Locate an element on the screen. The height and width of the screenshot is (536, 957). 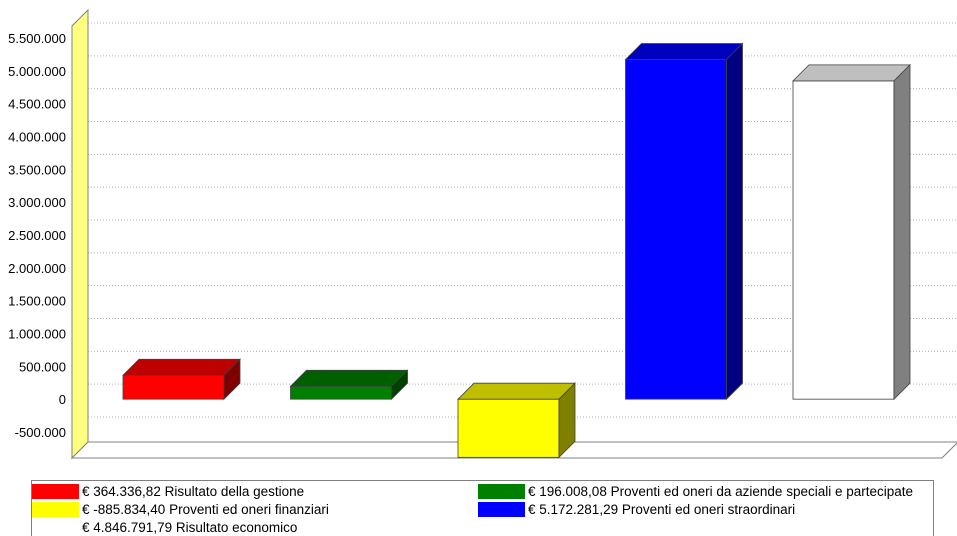
side-wall is located at coordinates (80, 234).